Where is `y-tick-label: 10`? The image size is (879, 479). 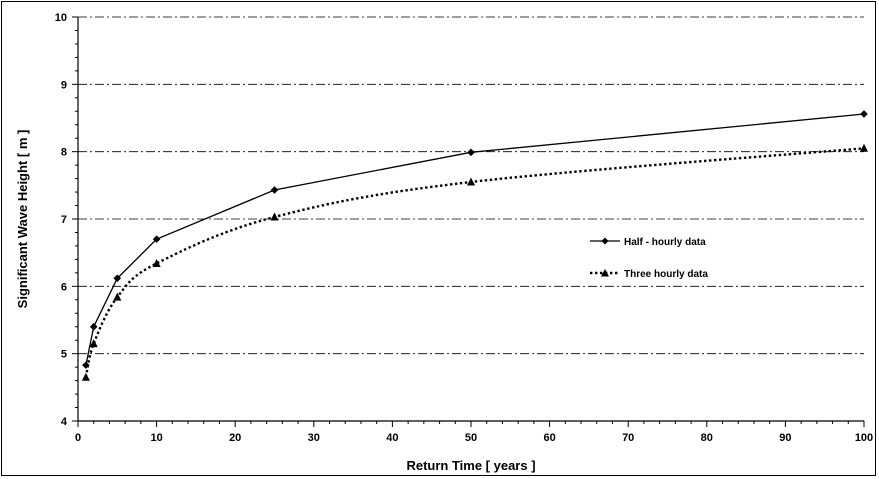
y-tick-label: 10 is located at coordinates (61, 18).